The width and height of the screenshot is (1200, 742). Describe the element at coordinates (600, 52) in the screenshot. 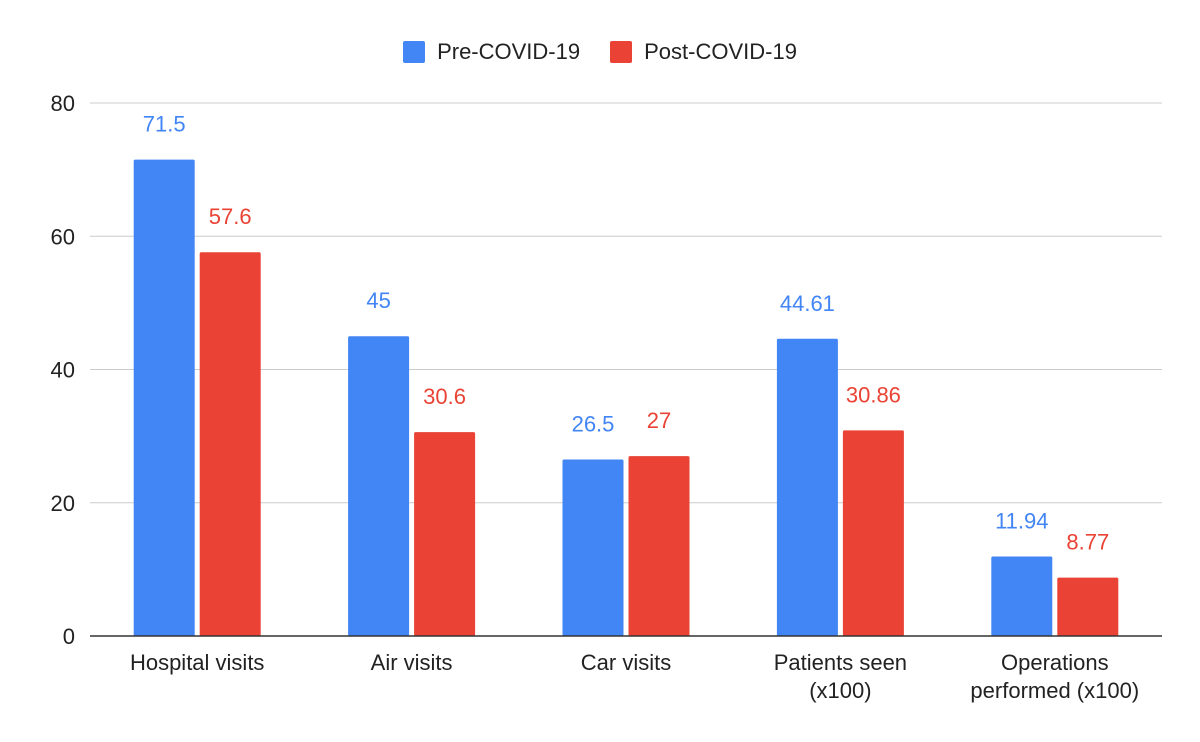

I see `legend: Pre-COVID-19 Post-COVID-19` at that location.